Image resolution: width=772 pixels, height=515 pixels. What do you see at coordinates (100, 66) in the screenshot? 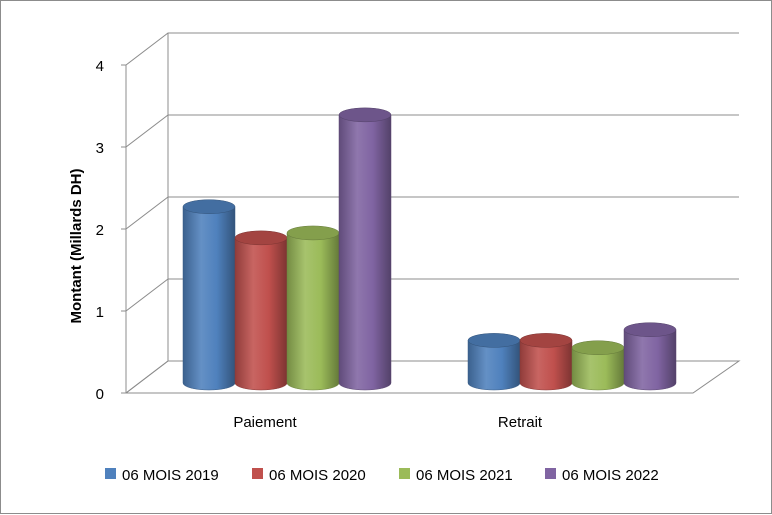
I see `y-tick-label: 4` at bounding box center [100, 66].